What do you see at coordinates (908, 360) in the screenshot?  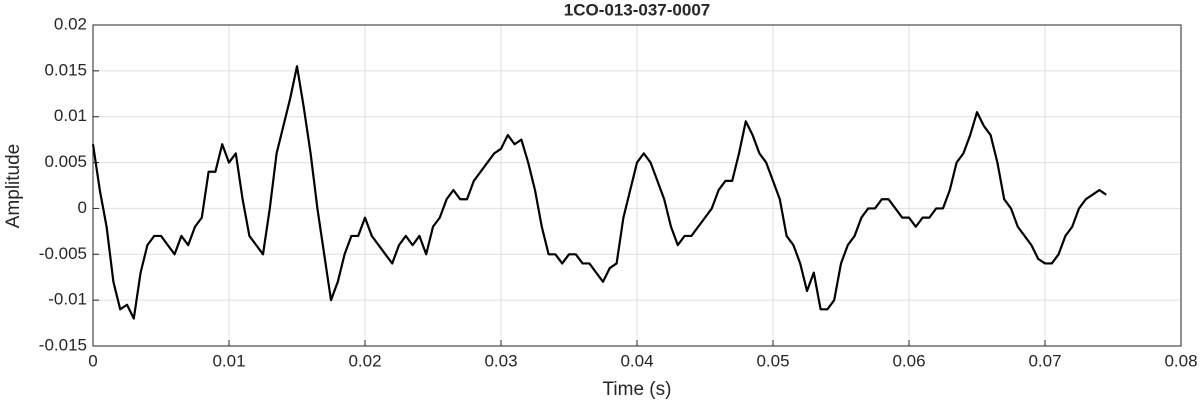 I see `x-tick-label: 0.06` at bounding box center [908, 360].